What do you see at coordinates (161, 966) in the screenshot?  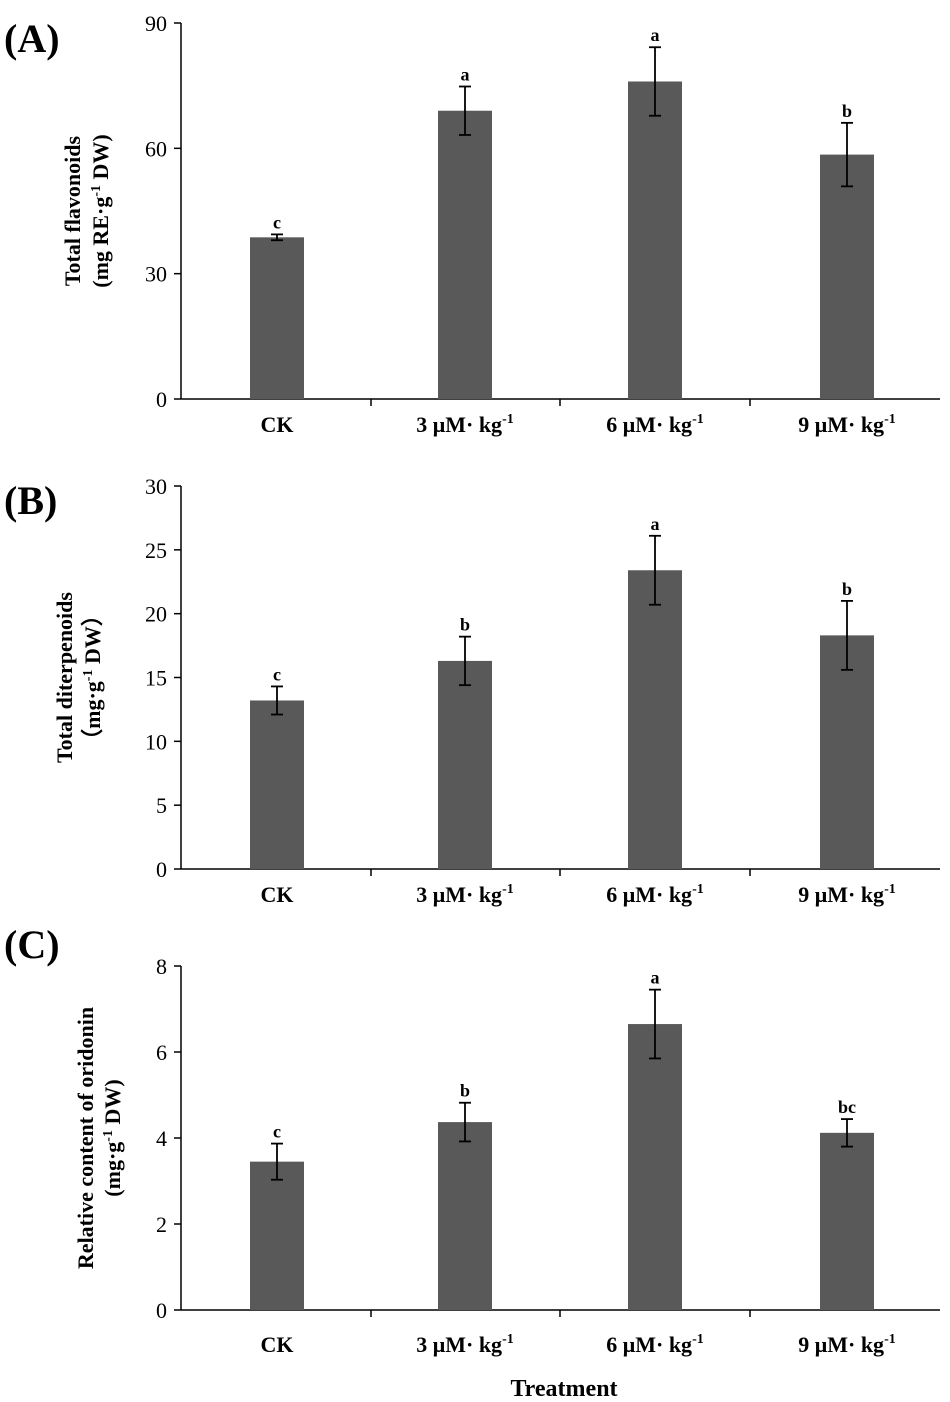 I see `y-tick-label: 8` at bounding box center [161, 966].